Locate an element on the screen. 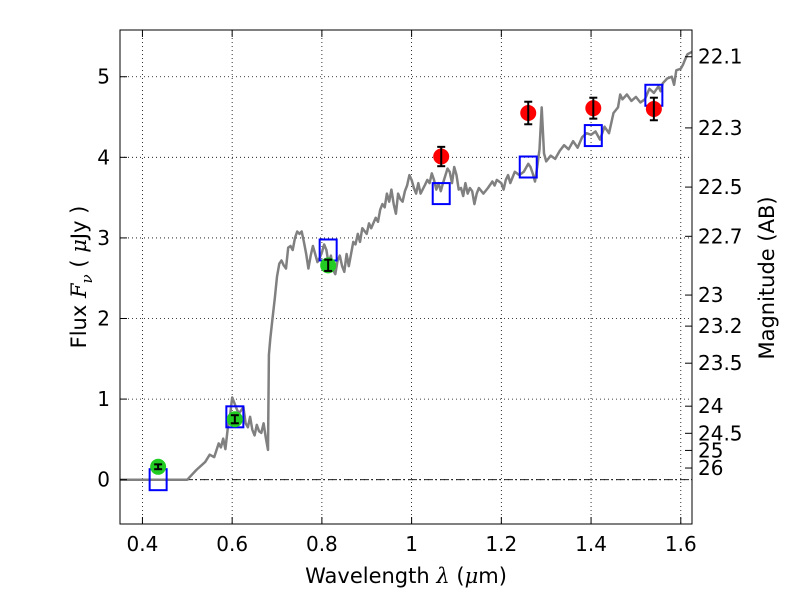 This screenshot has width=800, height=600. magnitude-tick-label: 23.5 is located at coordinates (720, 363).